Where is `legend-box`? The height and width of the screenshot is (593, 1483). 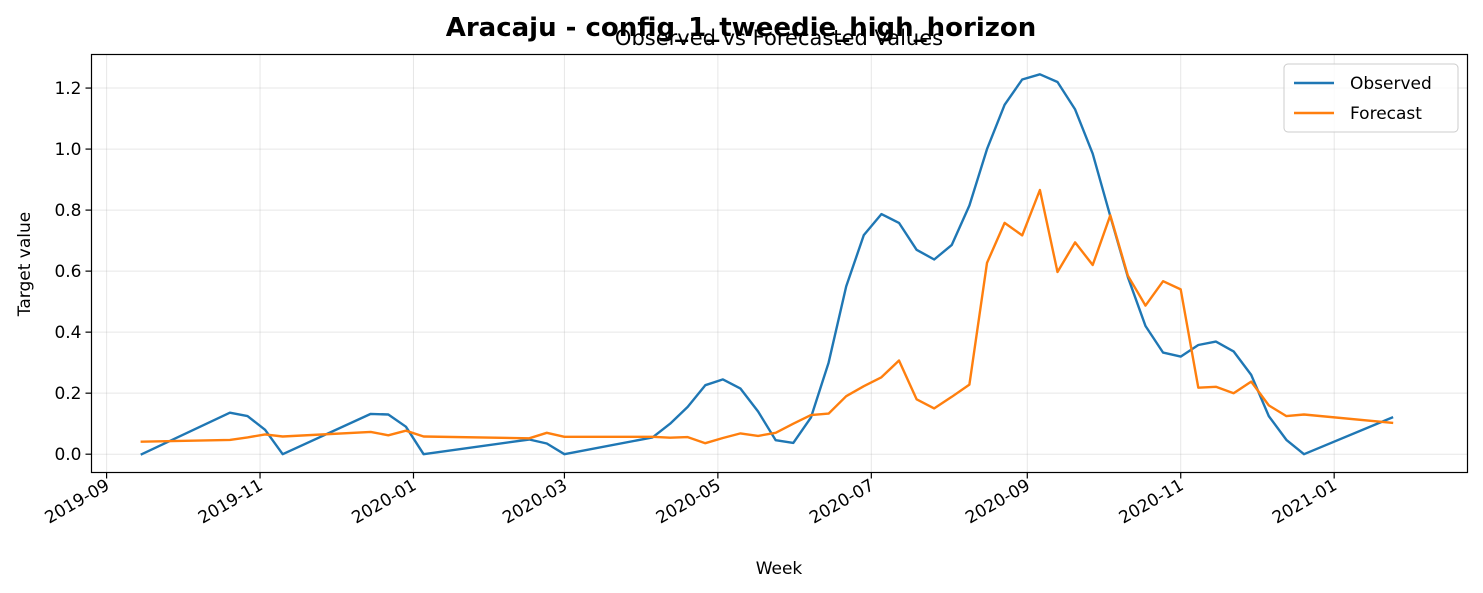 legend-box is located at coordinates (1371, 98).